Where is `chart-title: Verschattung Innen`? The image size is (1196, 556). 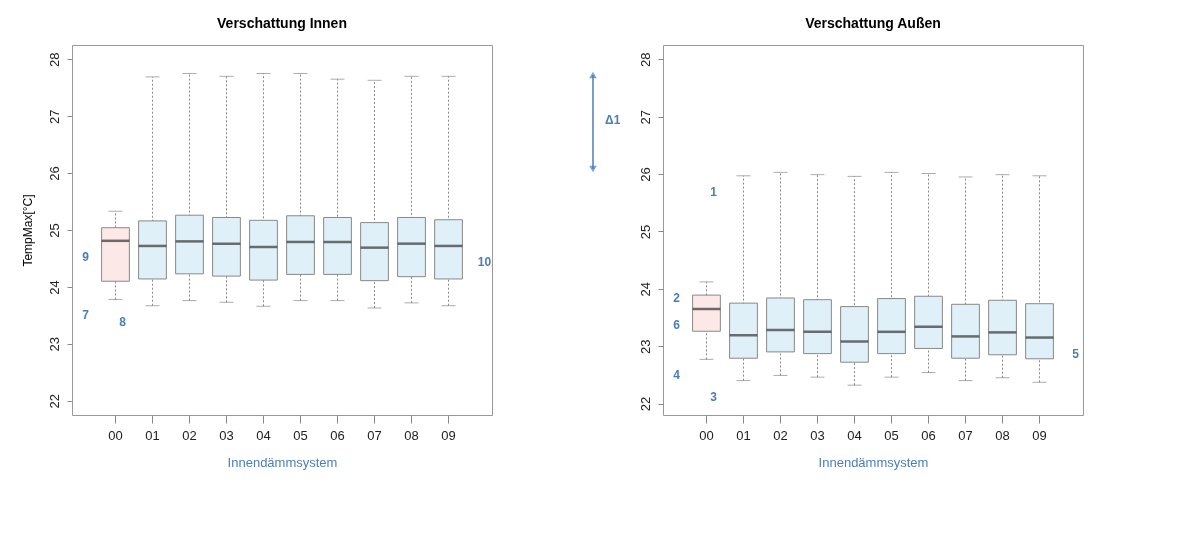
chart-title: Verschattung Innen is located at coordinates (282, 23).